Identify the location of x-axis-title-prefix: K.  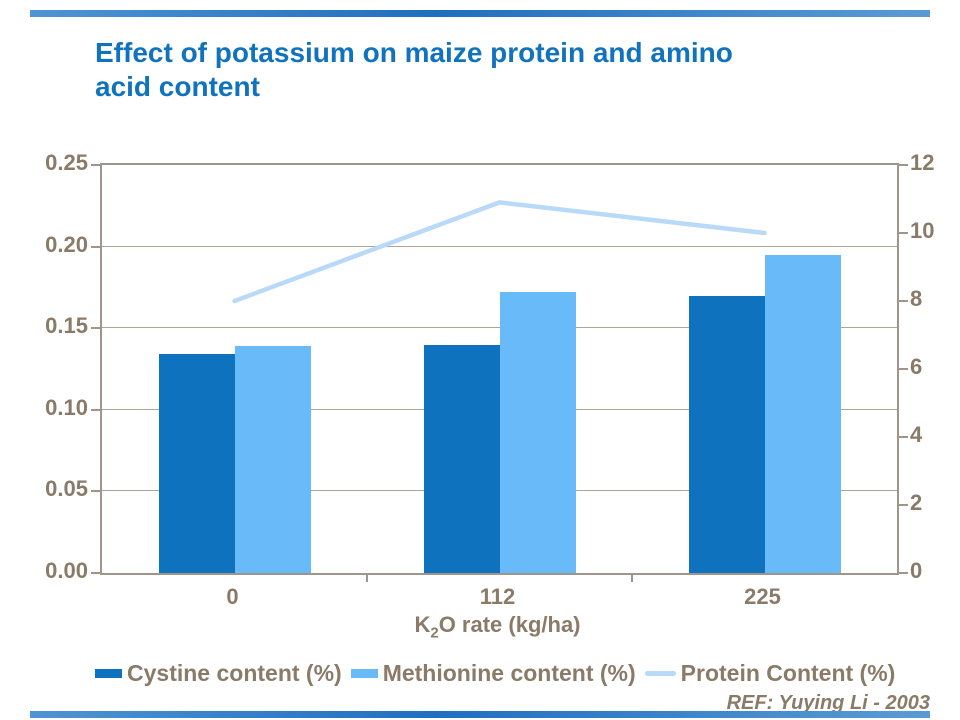
(422, 624).